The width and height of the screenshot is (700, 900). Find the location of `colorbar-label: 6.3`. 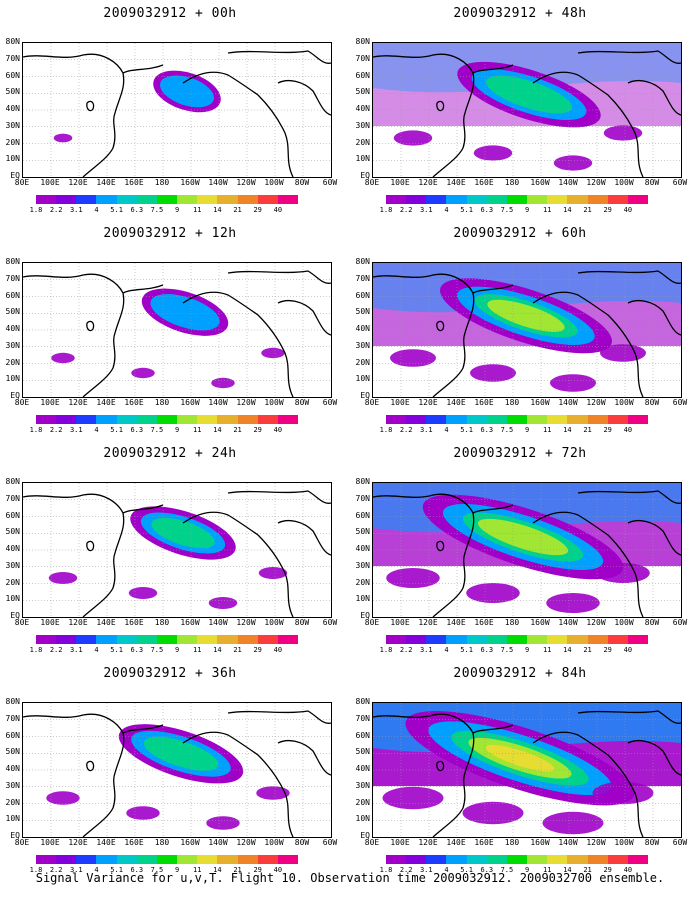

colorbar-label: 6.3 is located at coordinates (137, 430).